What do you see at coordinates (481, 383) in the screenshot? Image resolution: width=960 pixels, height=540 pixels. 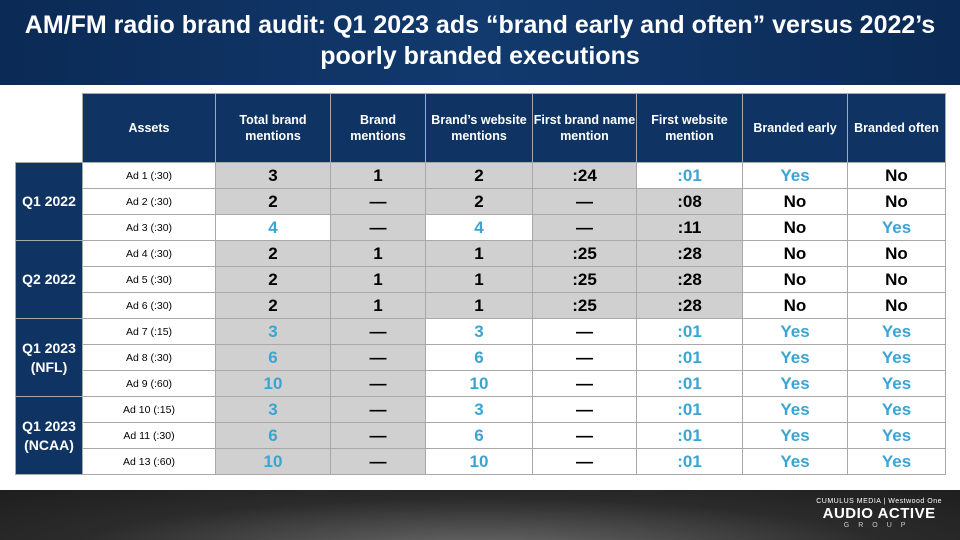 I see `table-row: Ad 9 (:60) 10—10—:01 Yes Yes` at bounding box center [481, 383].